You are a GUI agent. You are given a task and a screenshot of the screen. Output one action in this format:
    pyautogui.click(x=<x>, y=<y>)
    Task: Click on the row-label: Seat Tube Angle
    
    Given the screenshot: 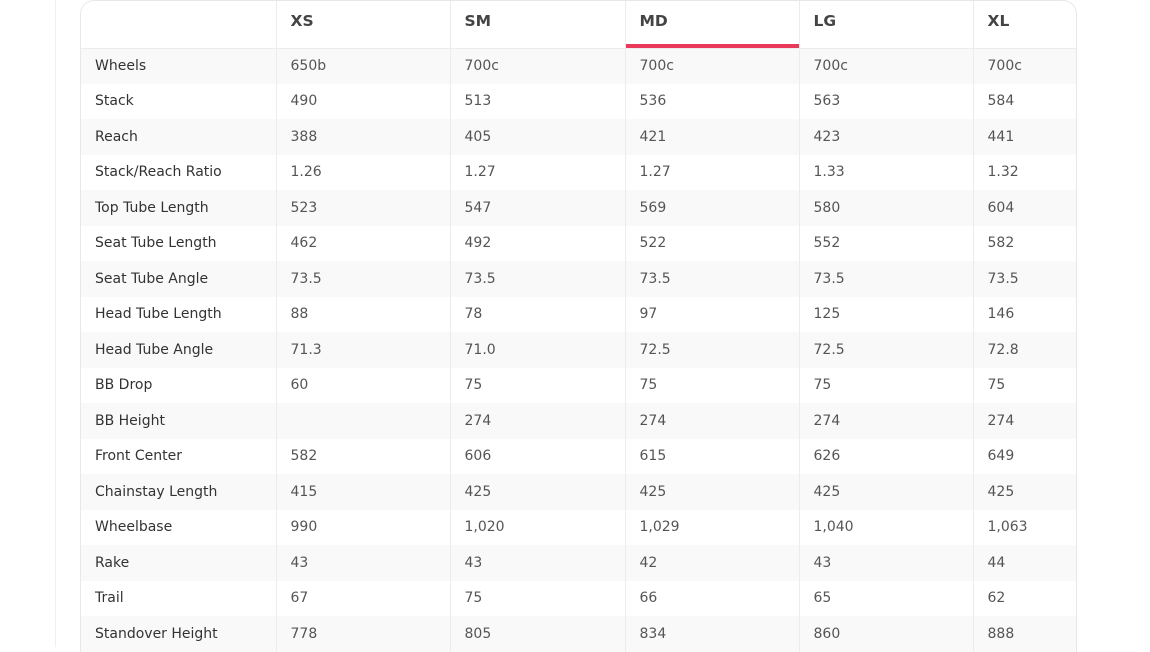 What is the action you would take?
    pyautogui.click(x=178, y=279)
    